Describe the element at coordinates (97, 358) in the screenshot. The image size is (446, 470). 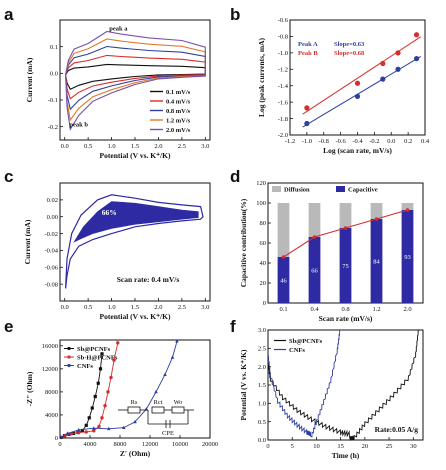
I see `legend-label: Sb-H@PCNFs` at that location.